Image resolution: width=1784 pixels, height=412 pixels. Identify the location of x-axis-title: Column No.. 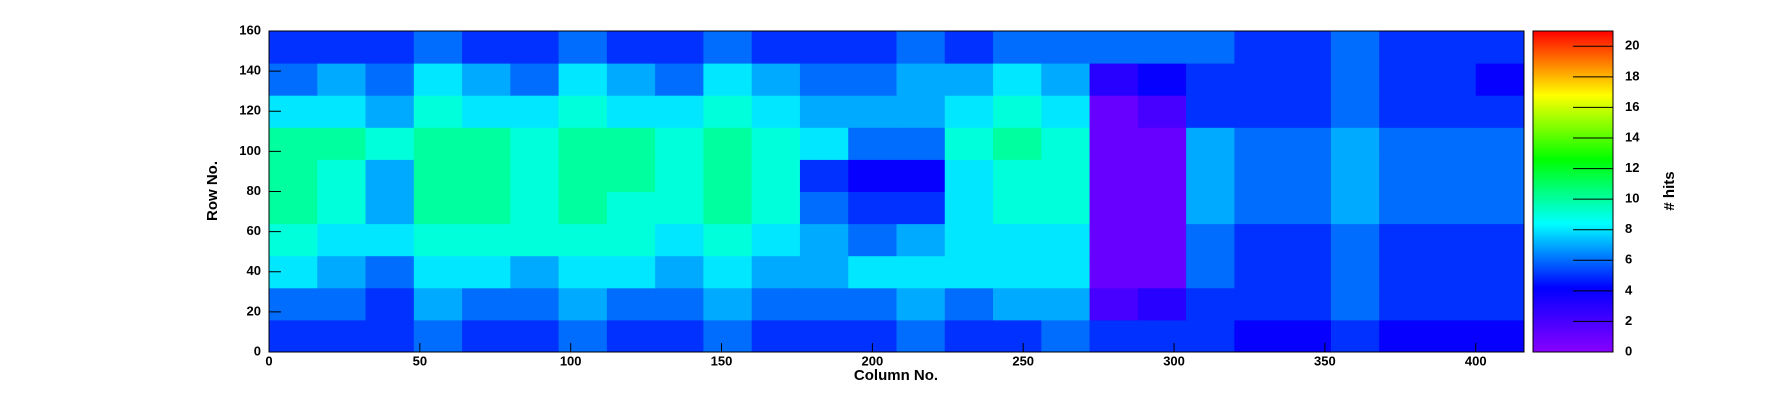
(896, 375).